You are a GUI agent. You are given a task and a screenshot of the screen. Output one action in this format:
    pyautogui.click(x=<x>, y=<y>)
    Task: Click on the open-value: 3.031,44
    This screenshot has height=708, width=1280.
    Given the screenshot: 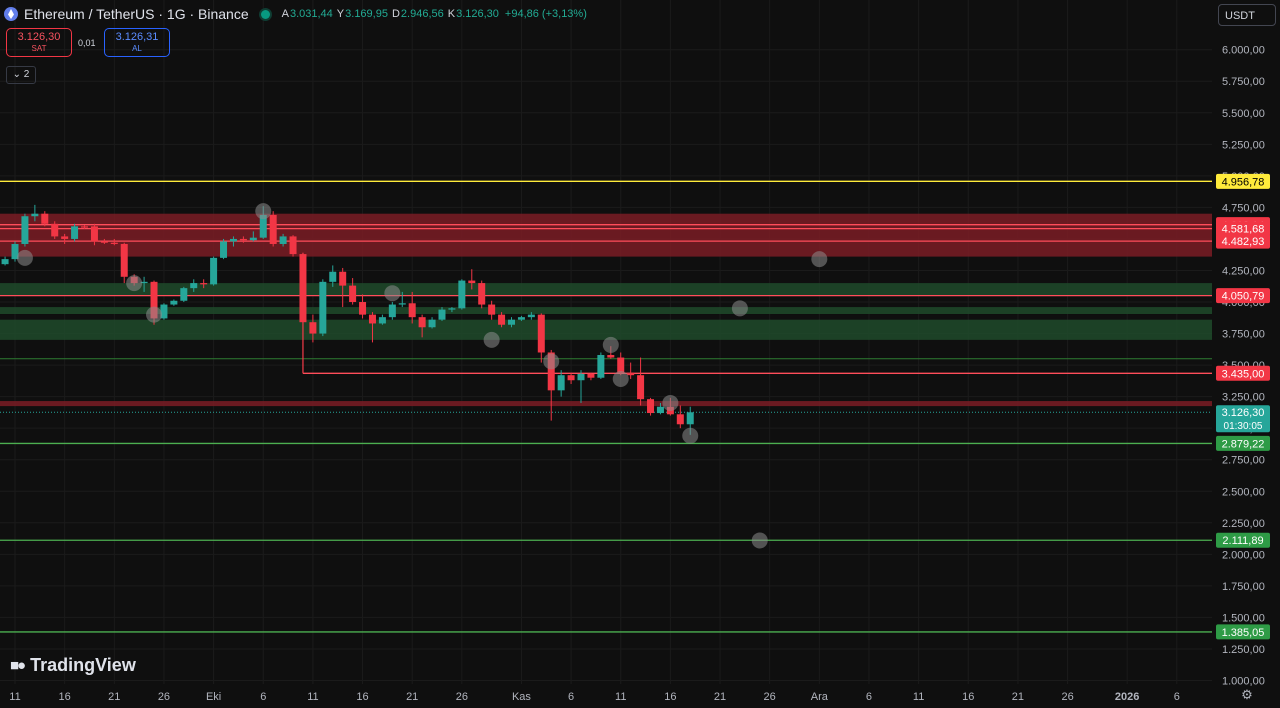 What is the action you would take?
    pyautogui.click(x=311, y=14)
    